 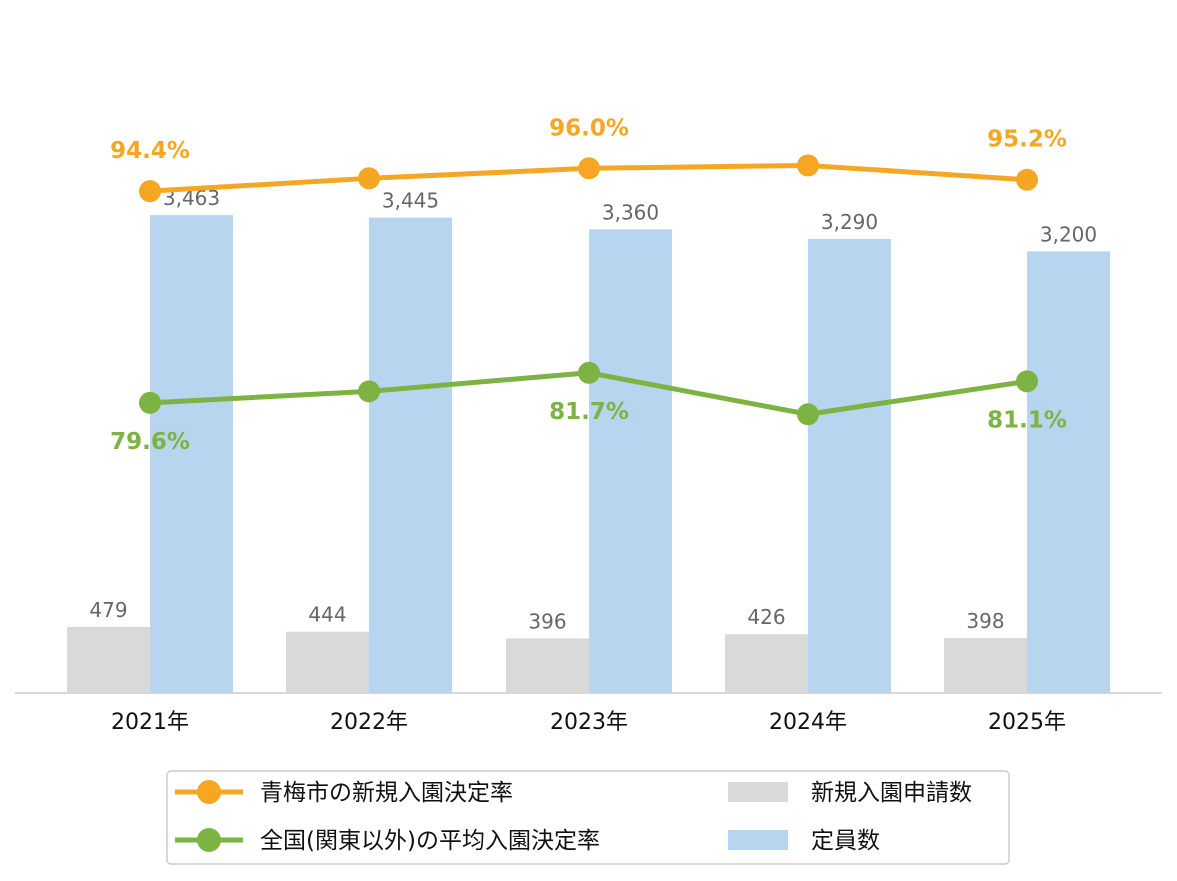 I want to click on legend-box, so click(x=588, y=817).